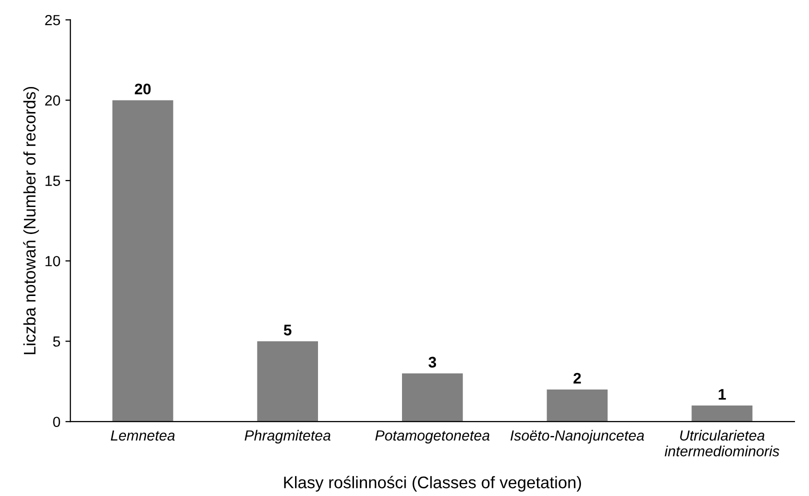  What do you see at coordinates (577, 378) in the screenshot?
I see `data-label: 2` at bounding box center [577, 378].